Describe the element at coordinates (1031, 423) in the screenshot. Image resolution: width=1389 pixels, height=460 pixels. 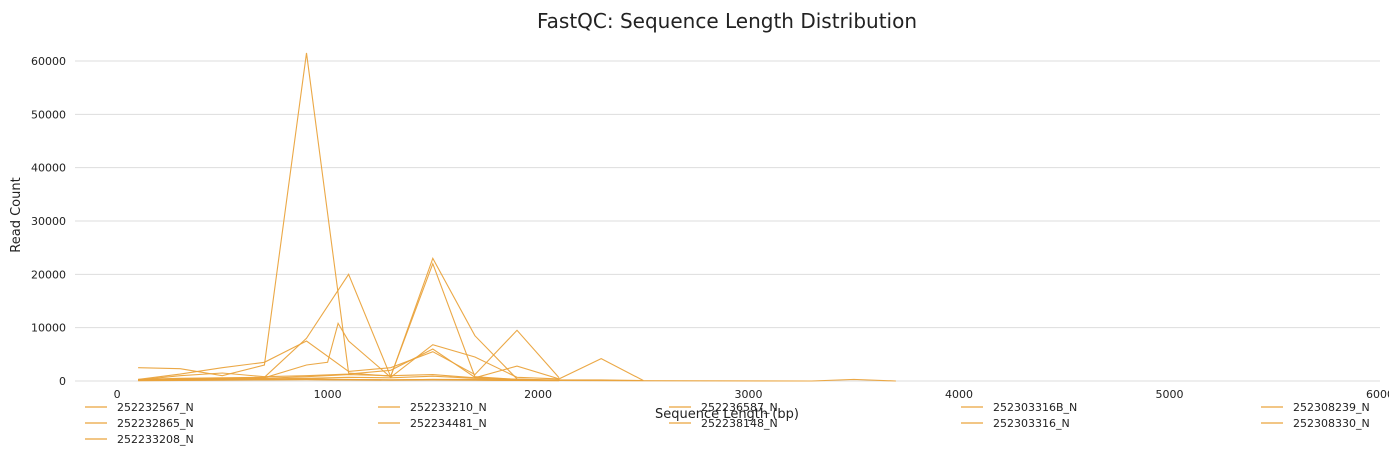
I see `legend-label: 252303316_N` at that location.